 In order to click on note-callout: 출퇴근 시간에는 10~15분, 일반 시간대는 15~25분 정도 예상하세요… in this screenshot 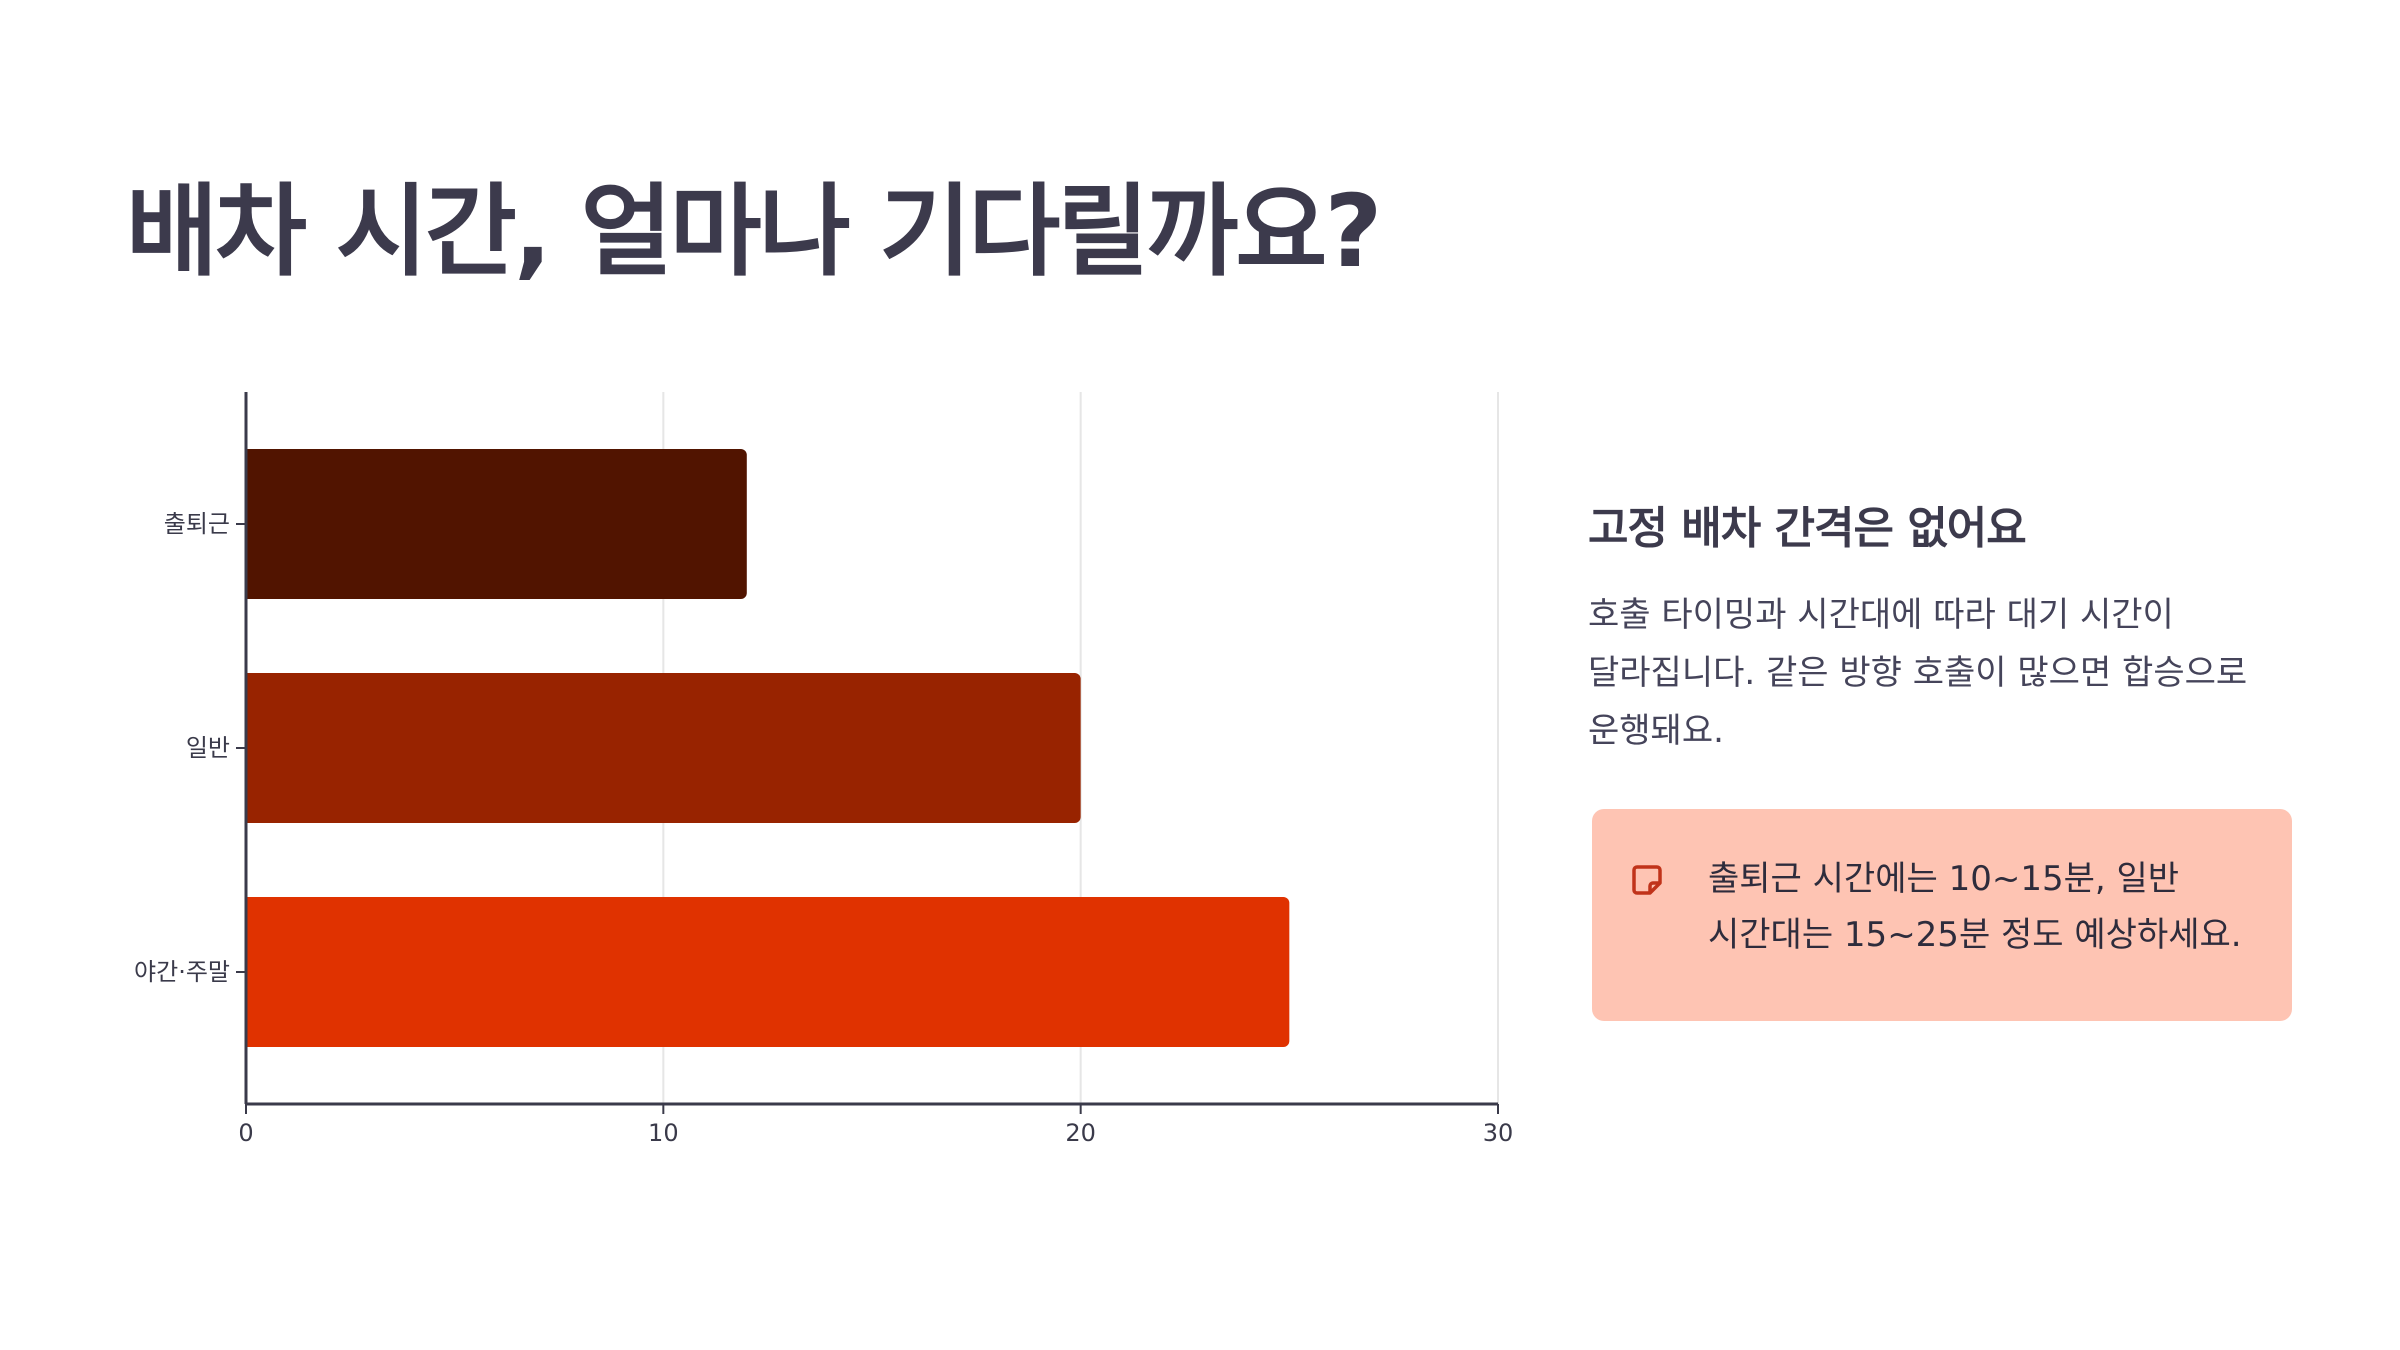, I will do `click(1942, 915)`.